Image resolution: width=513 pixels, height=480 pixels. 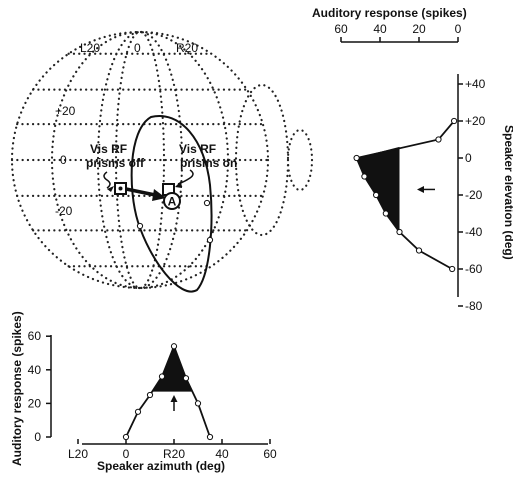 I want to click on elevation-top-tick-label: 20, so click(x=419, y=29).